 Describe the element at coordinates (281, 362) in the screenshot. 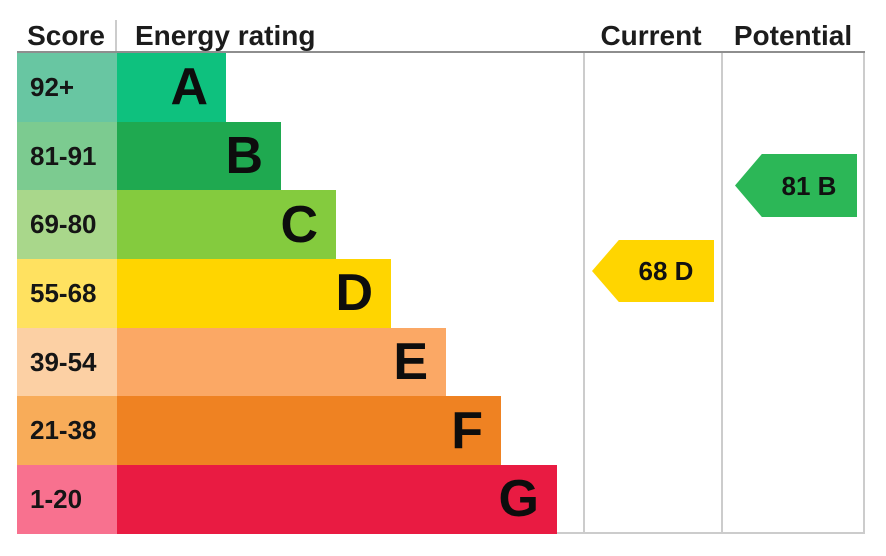

I see `rating-bar: E` at that location.